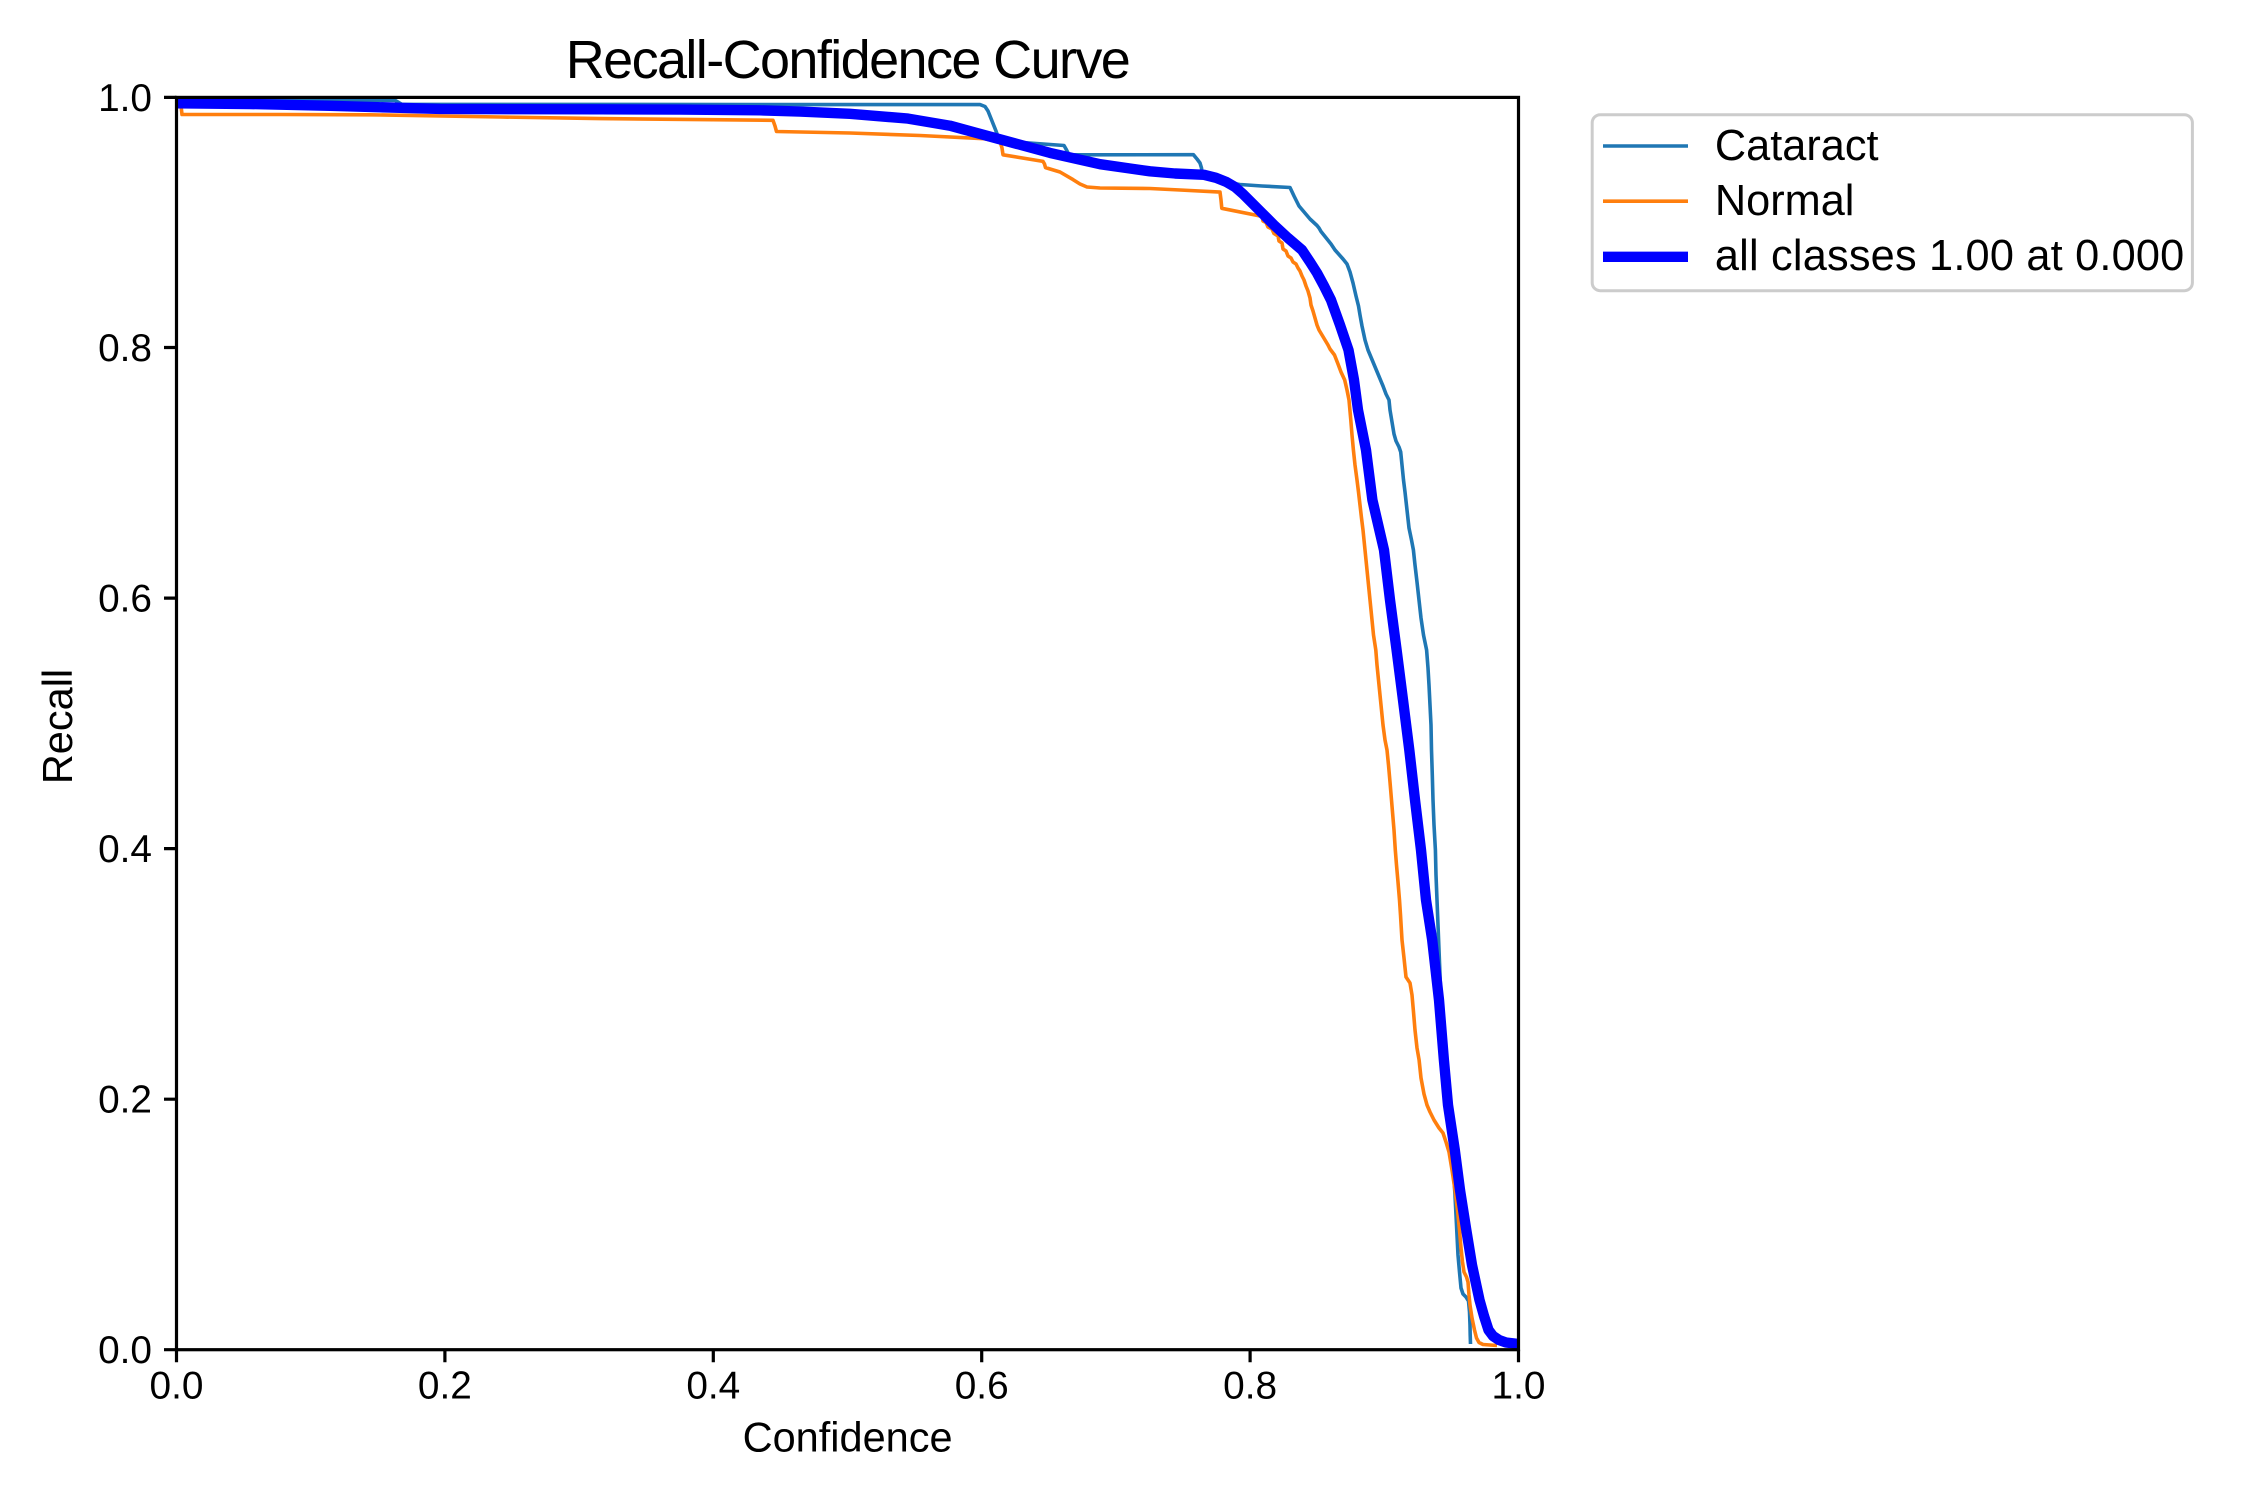  What do you see at coordinates (57, 726) in the screenshot?
I see `svg-text: Recall` at bounding box center [57, 726].